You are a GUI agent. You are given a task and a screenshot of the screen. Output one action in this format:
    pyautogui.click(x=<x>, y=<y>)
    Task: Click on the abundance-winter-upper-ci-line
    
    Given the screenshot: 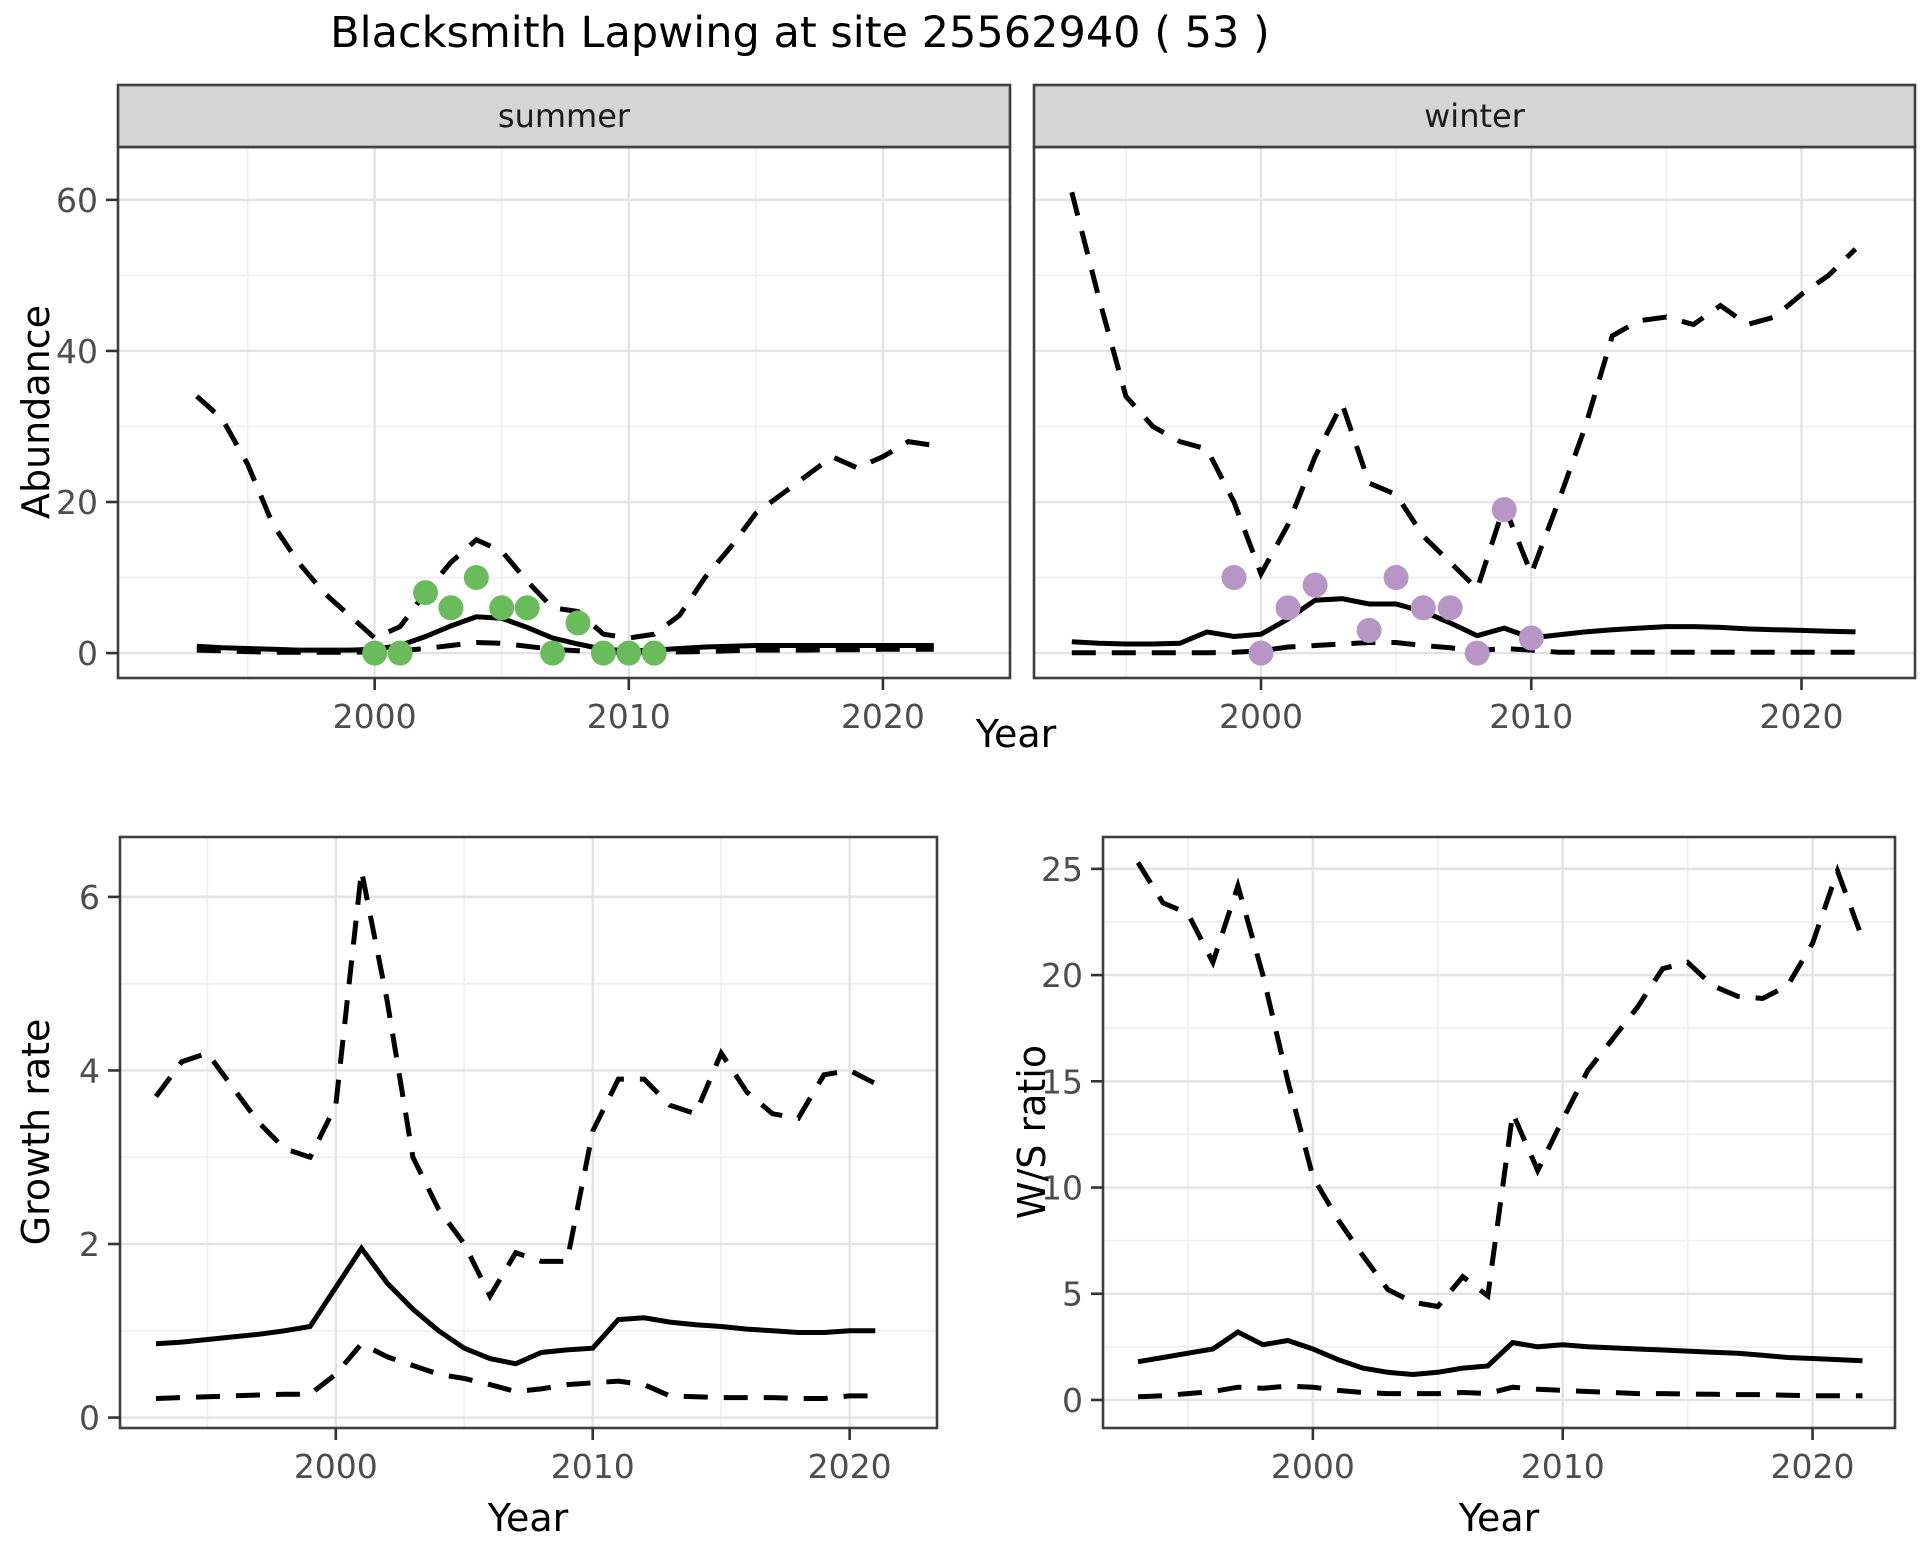 What is the action you would take?
    pyautogui.click(x=1463, y=392)
    